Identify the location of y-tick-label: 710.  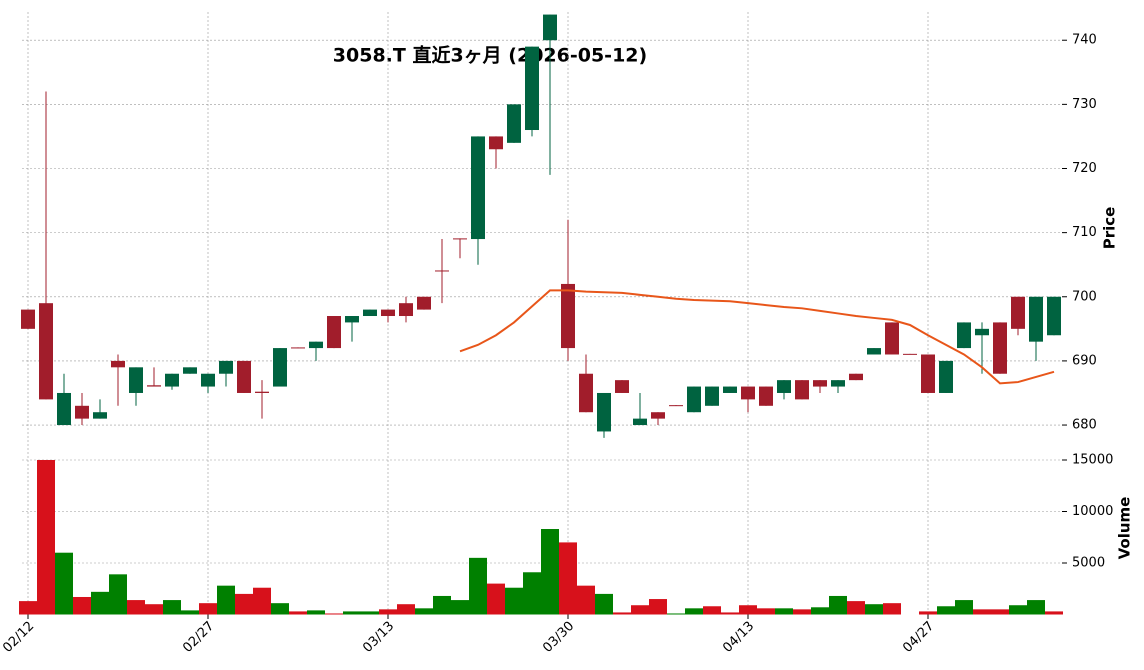
(1084, 232).